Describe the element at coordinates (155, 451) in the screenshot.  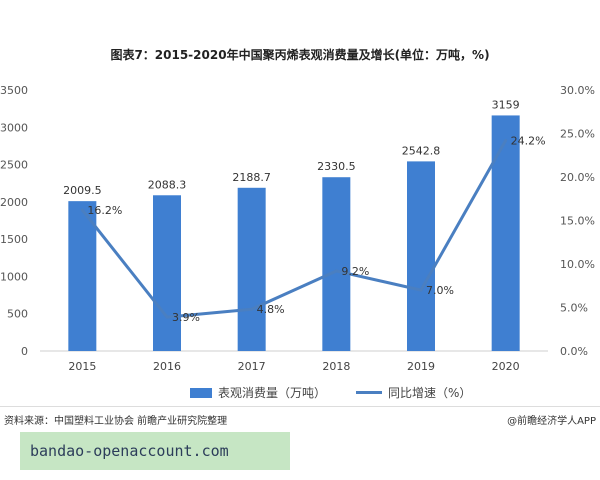
I see `watermark-banner: bandao-openaccount.com` at that location.